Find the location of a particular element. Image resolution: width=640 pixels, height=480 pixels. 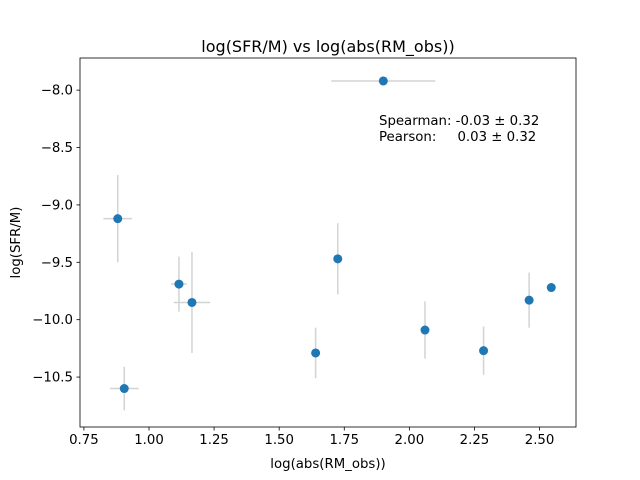

pearson-annotation: Pearson: 0.03 ± 0.32 is located at coordinates (457, 137).